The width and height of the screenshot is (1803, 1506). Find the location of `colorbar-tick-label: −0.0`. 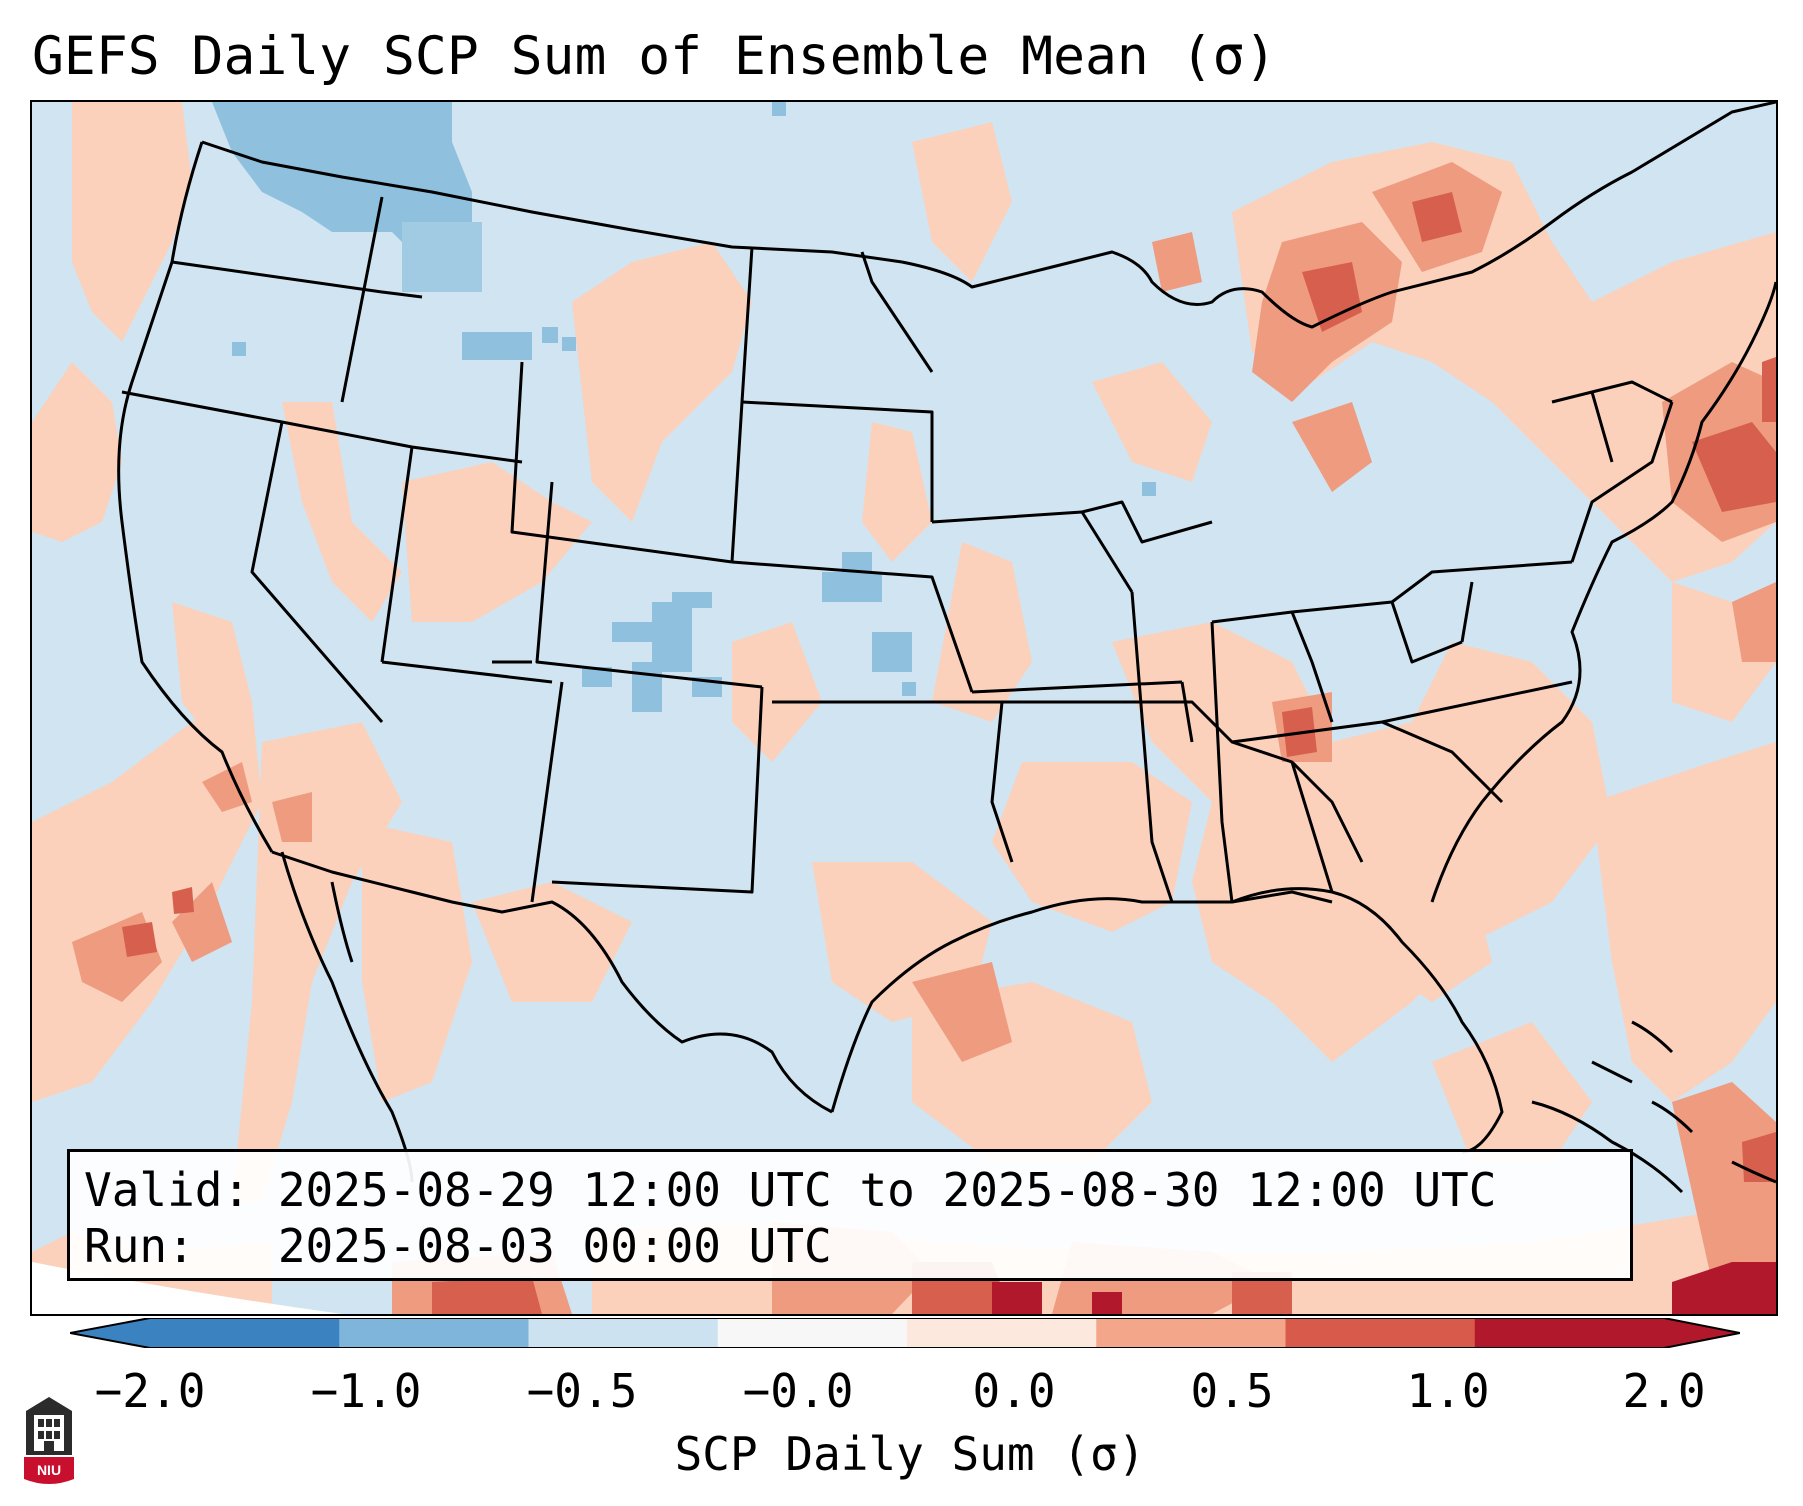

colorbar-tick-label: −0.0 is located at coordinates (798, 1391).